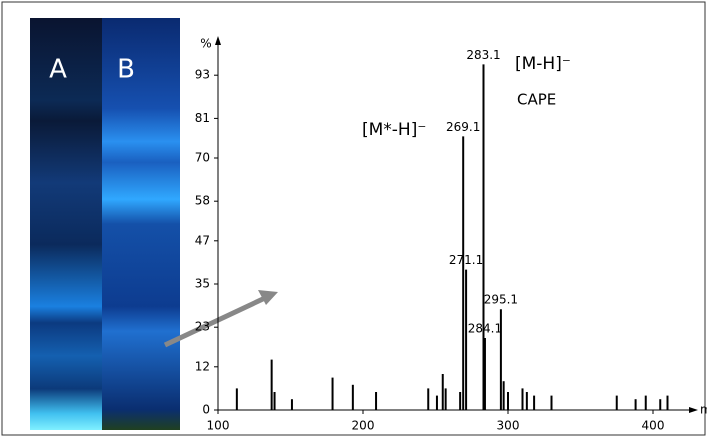 The width and height of the screenshot is (707, 441). I want to click on lane-label: B, so click(126, 70).